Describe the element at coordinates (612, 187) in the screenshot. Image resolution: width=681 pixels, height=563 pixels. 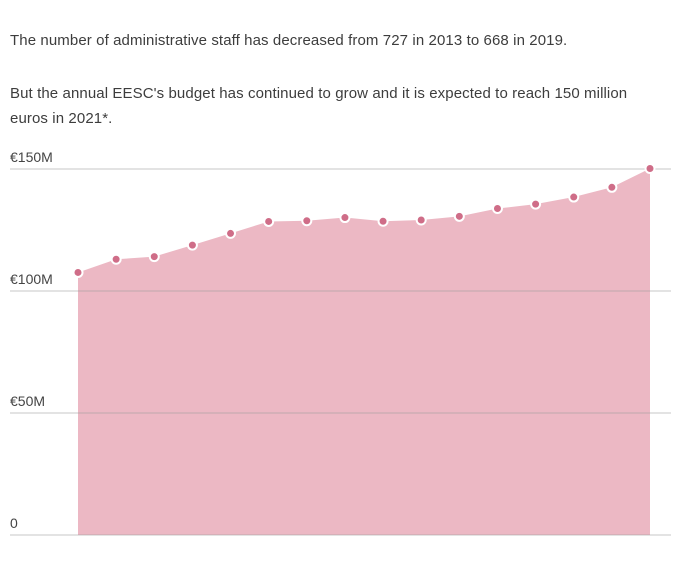
I see `data-point-dot-2020` at that location.